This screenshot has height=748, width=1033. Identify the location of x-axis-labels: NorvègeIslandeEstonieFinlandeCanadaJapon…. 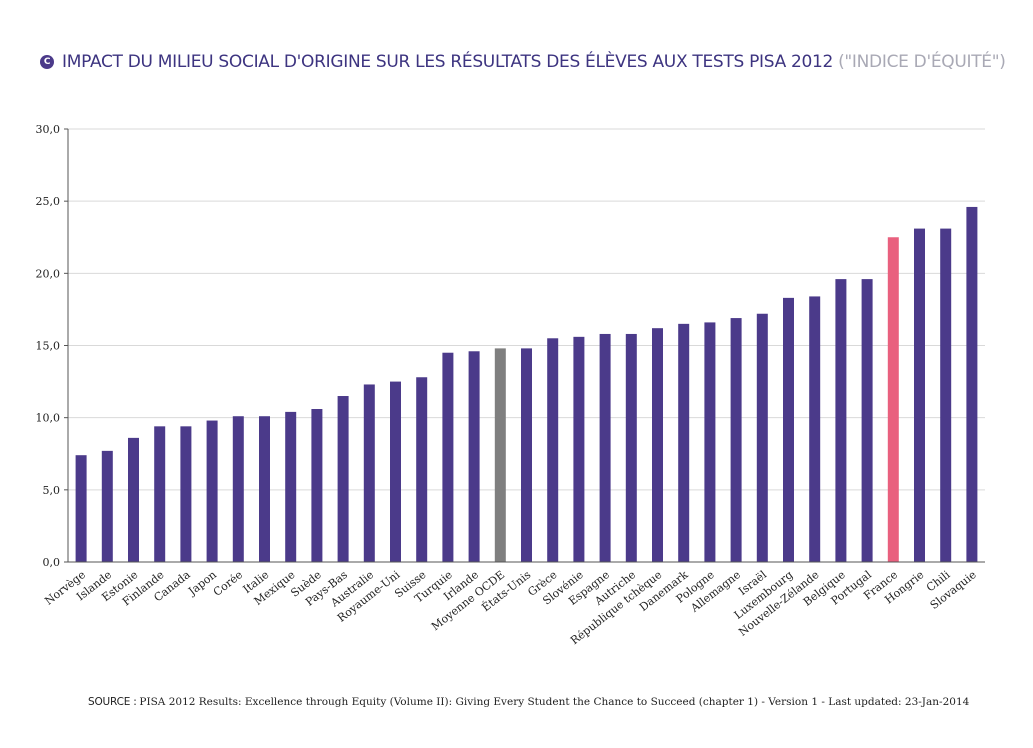
(510, 607).